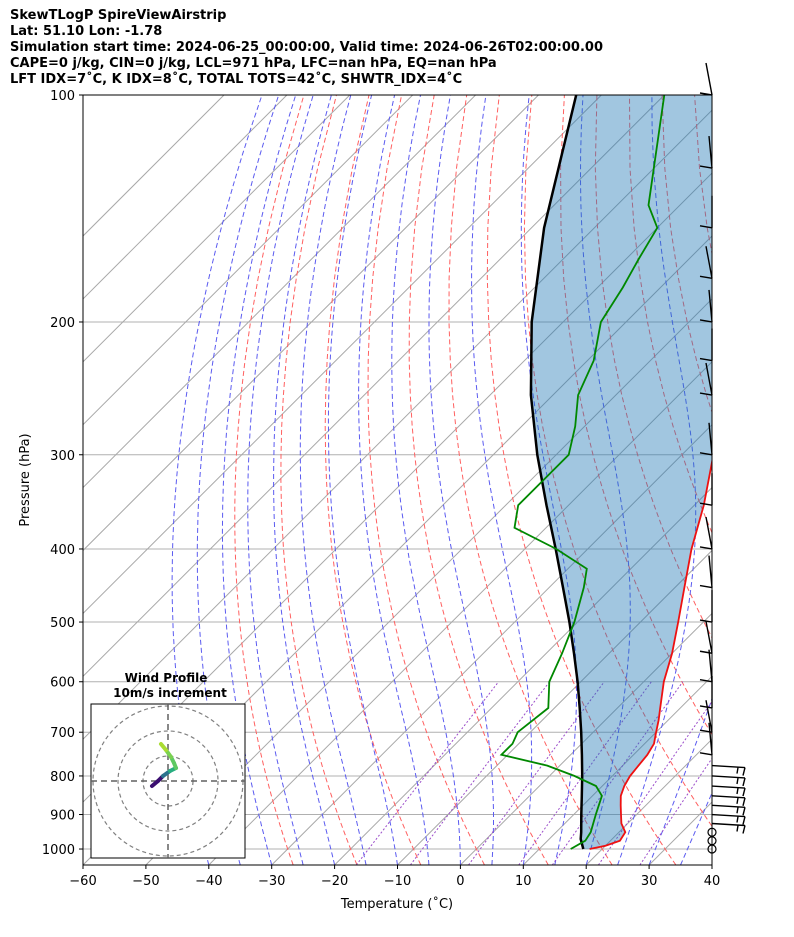 The width and height of the screenshot is (794, 937). Describe the element at coordinates (62, 777) in the screenshot. I see `y-tick-label: 800` at that location.